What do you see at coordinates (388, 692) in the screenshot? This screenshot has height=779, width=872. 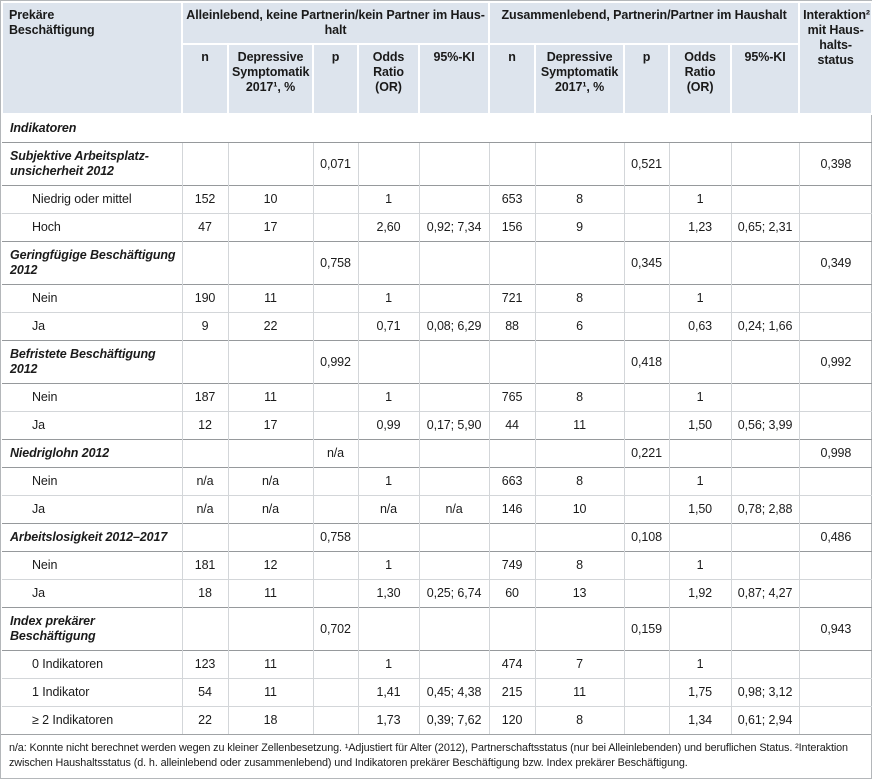 I see `data-cell: 1,41` at bounding box center [388, 692].